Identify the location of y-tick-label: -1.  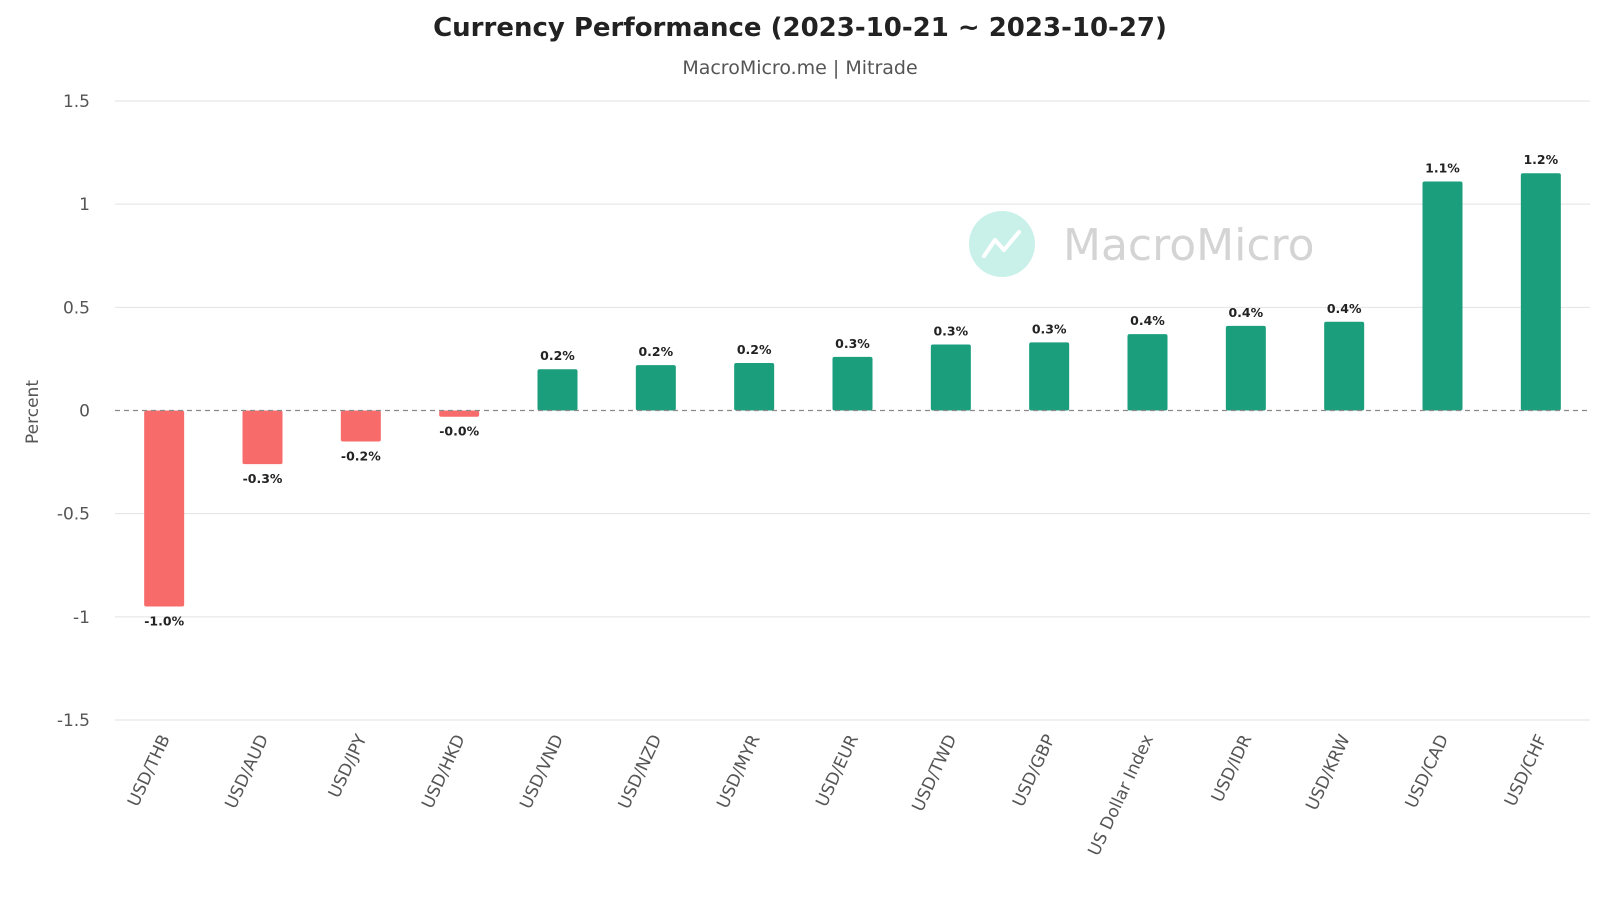
(81, 618).